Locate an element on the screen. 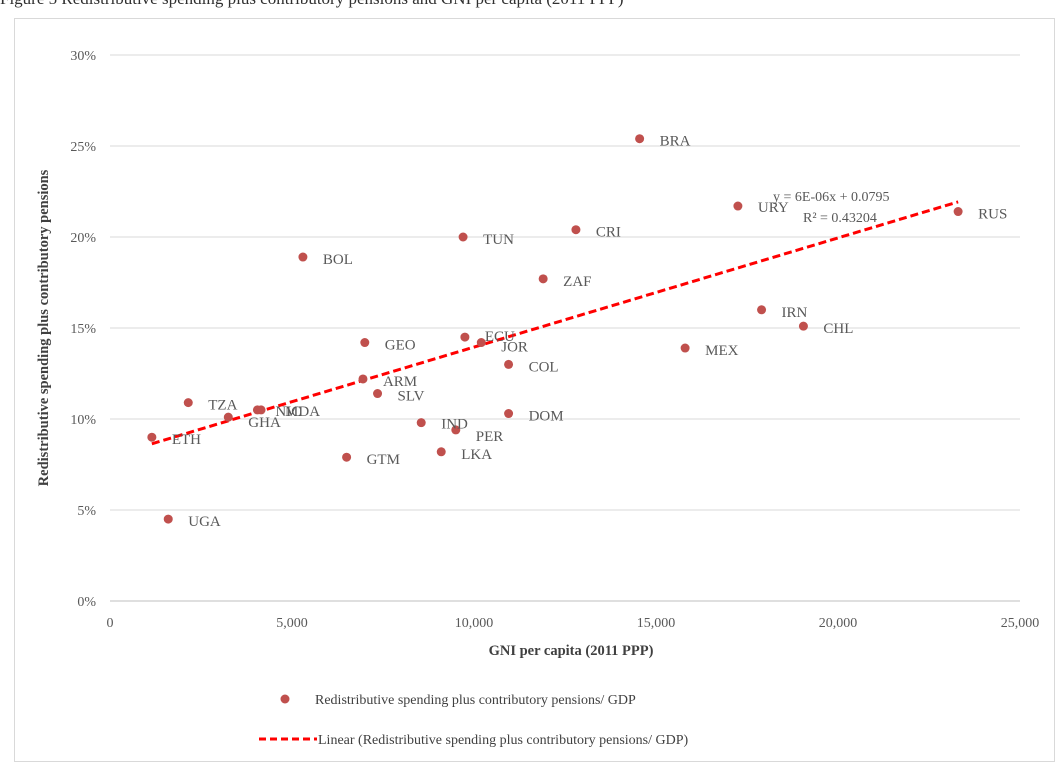  point-dom is located at coordinates (509, 414).